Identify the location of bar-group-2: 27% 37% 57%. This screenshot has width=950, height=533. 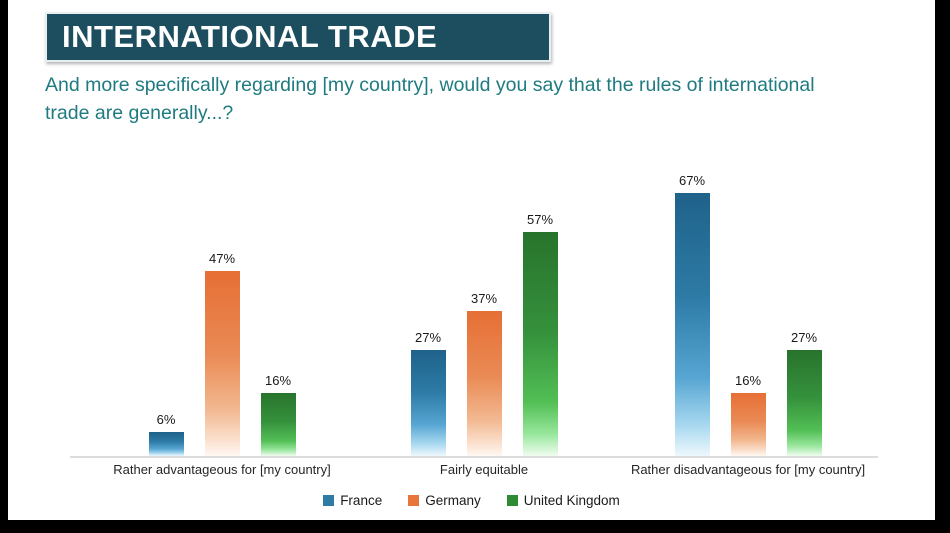
(484, 334).